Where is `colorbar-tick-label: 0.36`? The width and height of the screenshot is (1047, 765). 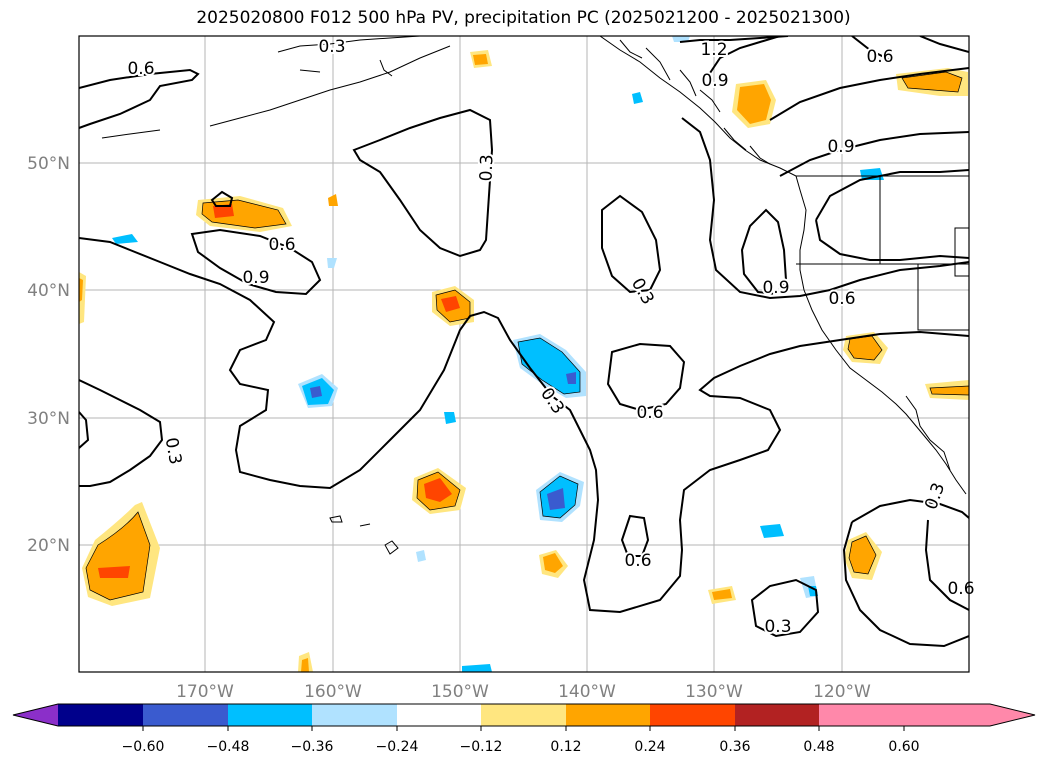 colorbar-tick-label: 0.36 is located at coordinates (734, 747).